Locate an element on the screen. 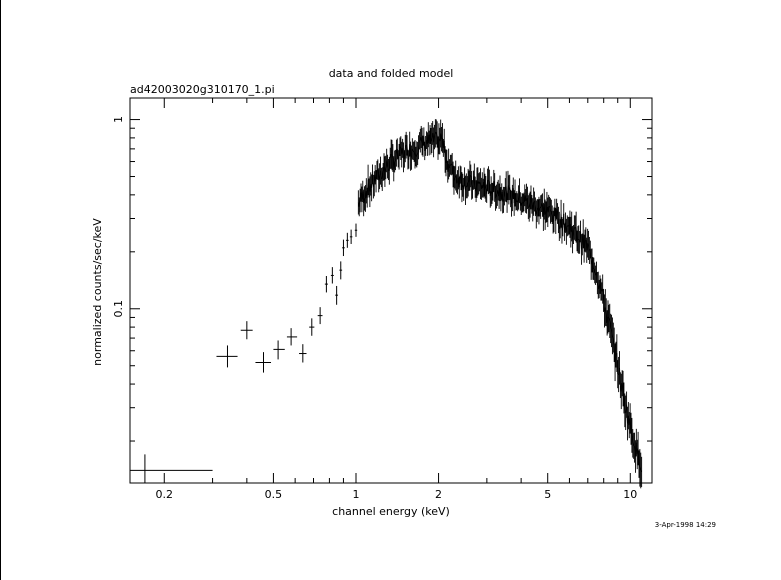  window-left-border is located at coordinates (0, 290).